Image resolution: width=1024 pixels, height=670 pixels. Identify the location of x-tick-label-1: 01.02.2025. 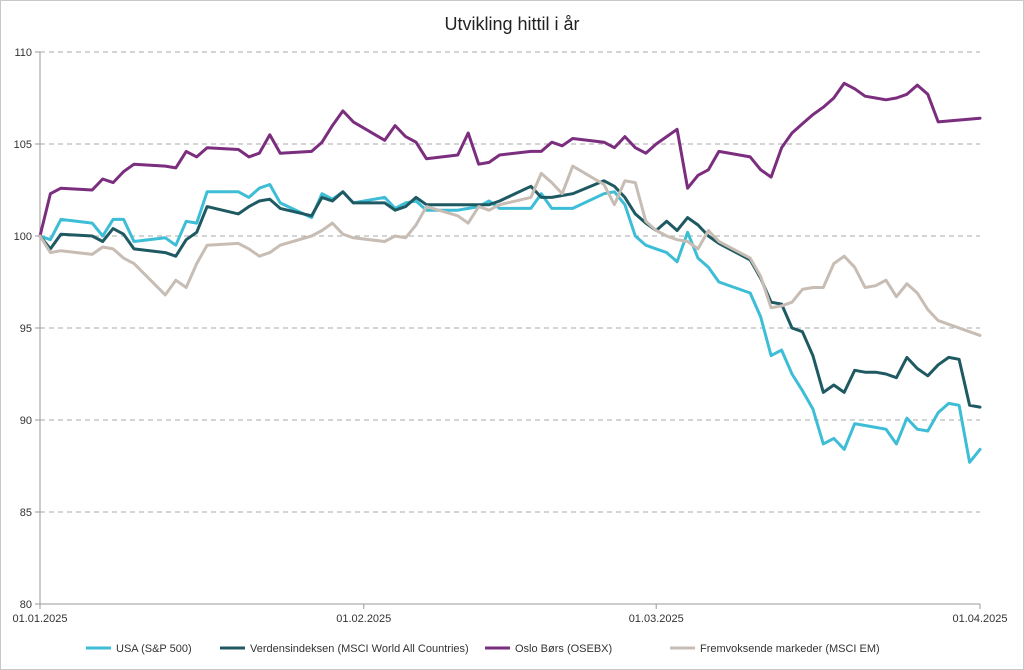
(363, 619).